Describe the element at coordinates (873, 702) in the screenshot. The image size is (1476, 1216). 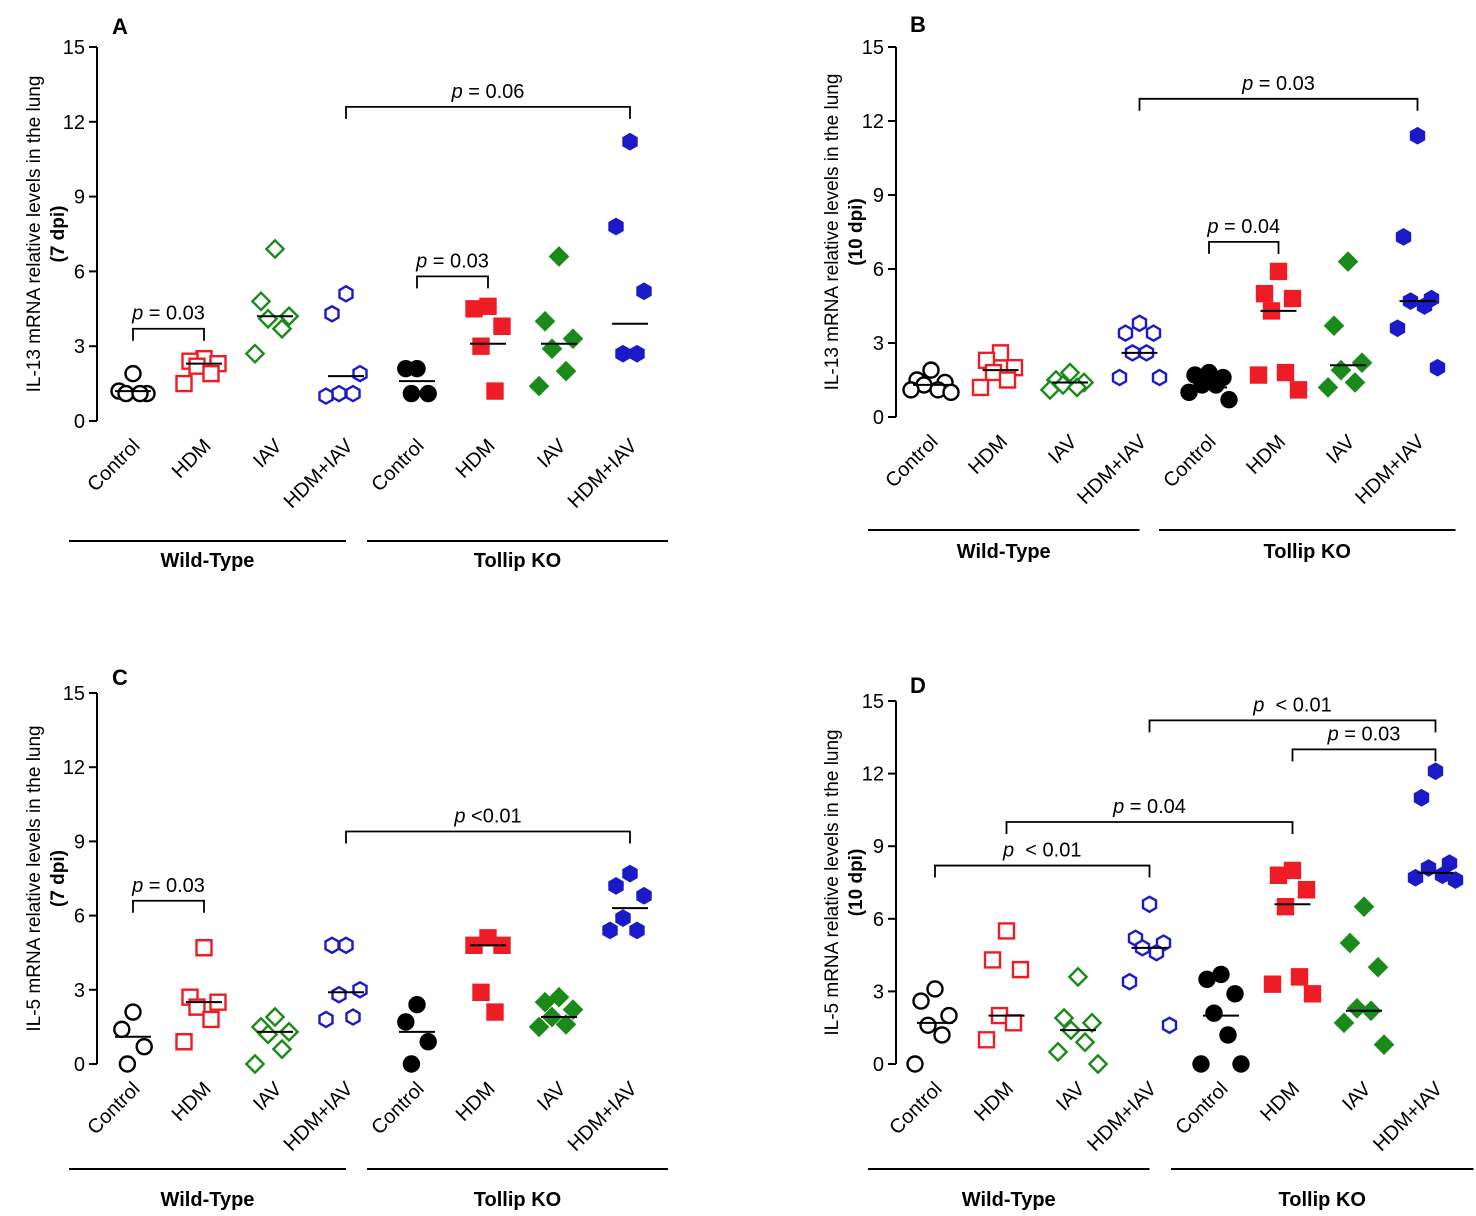
I see `y-tick-label: 15` at that location.